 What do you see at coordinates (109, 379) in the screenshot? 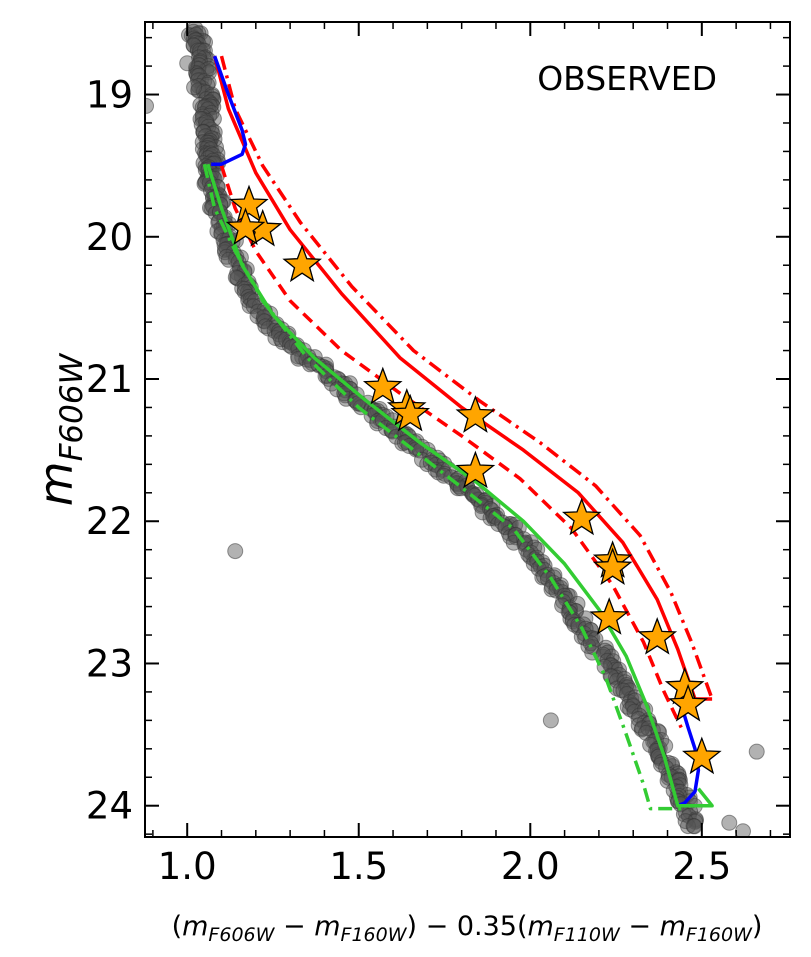
I see `y-tick-label: 21` at bounding box center [109, 379].